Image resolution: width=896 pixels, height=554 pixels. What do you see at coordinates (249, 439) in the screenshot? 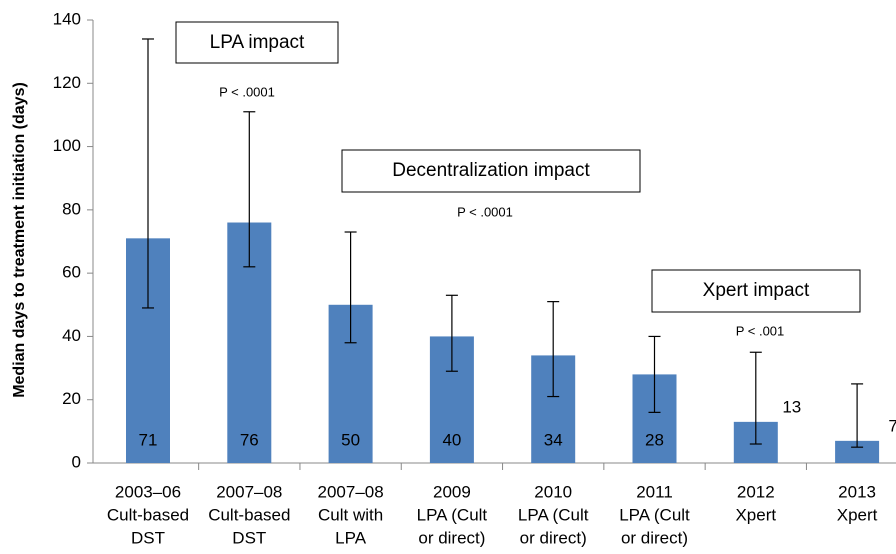
I see `data-label: 76` at bounding box center [249, 439].